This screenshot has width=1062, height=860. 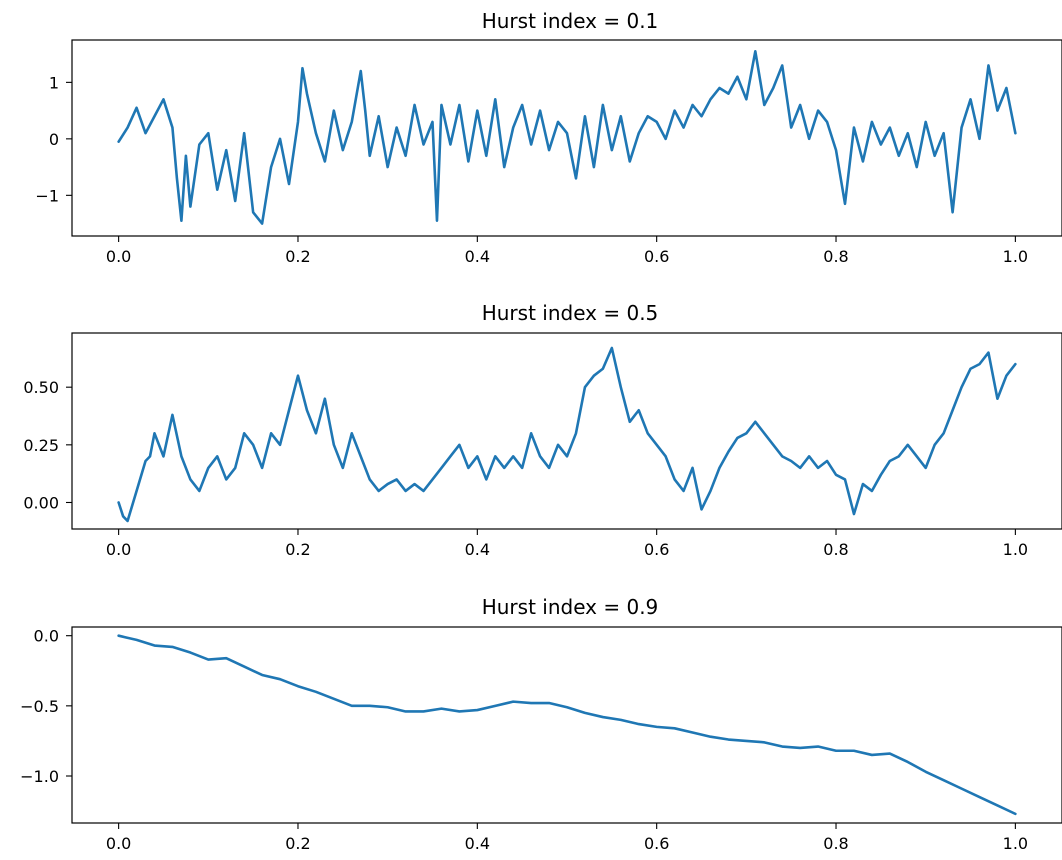 What do you see at coordinates (477, 549) in the screenshot?
I see `subplot-2-xtick-label: 0.4` at bounding box center [477, 549].